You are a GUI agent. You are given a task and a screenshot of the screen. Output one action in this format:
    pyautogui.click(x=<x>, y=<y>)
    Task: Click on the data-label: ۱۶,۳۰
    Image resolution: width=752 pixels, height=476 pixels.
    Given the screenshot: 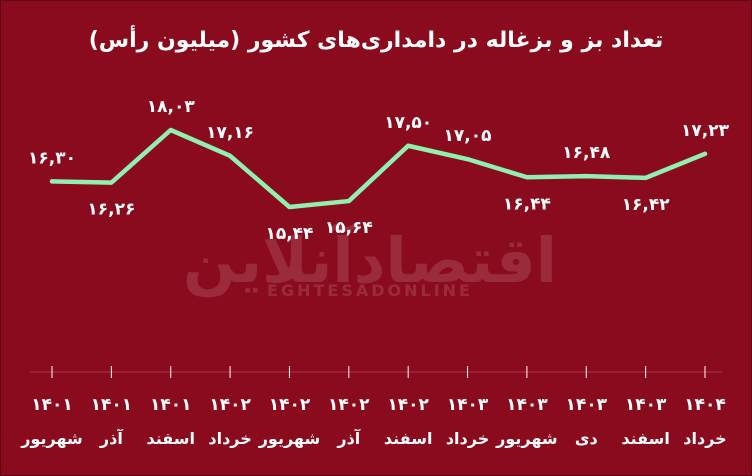 What is the action you would take?
    pyautogui.click(x=52, y=158)
    